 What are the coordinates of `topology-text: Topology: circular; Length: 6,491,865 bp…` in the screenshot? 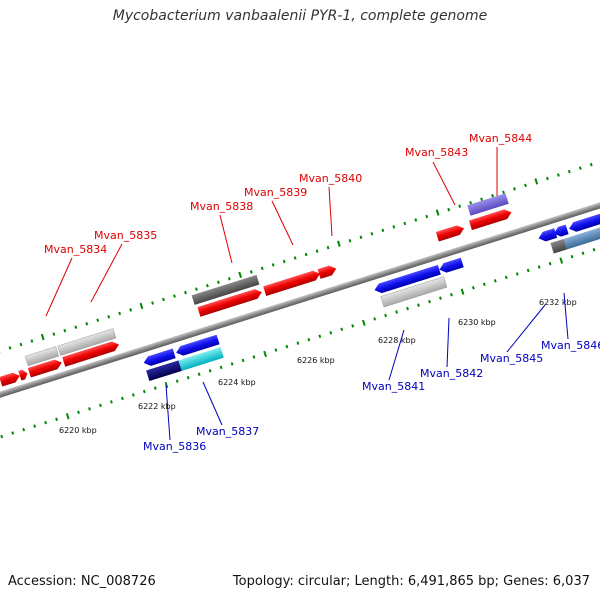 It's located at (411, 581).